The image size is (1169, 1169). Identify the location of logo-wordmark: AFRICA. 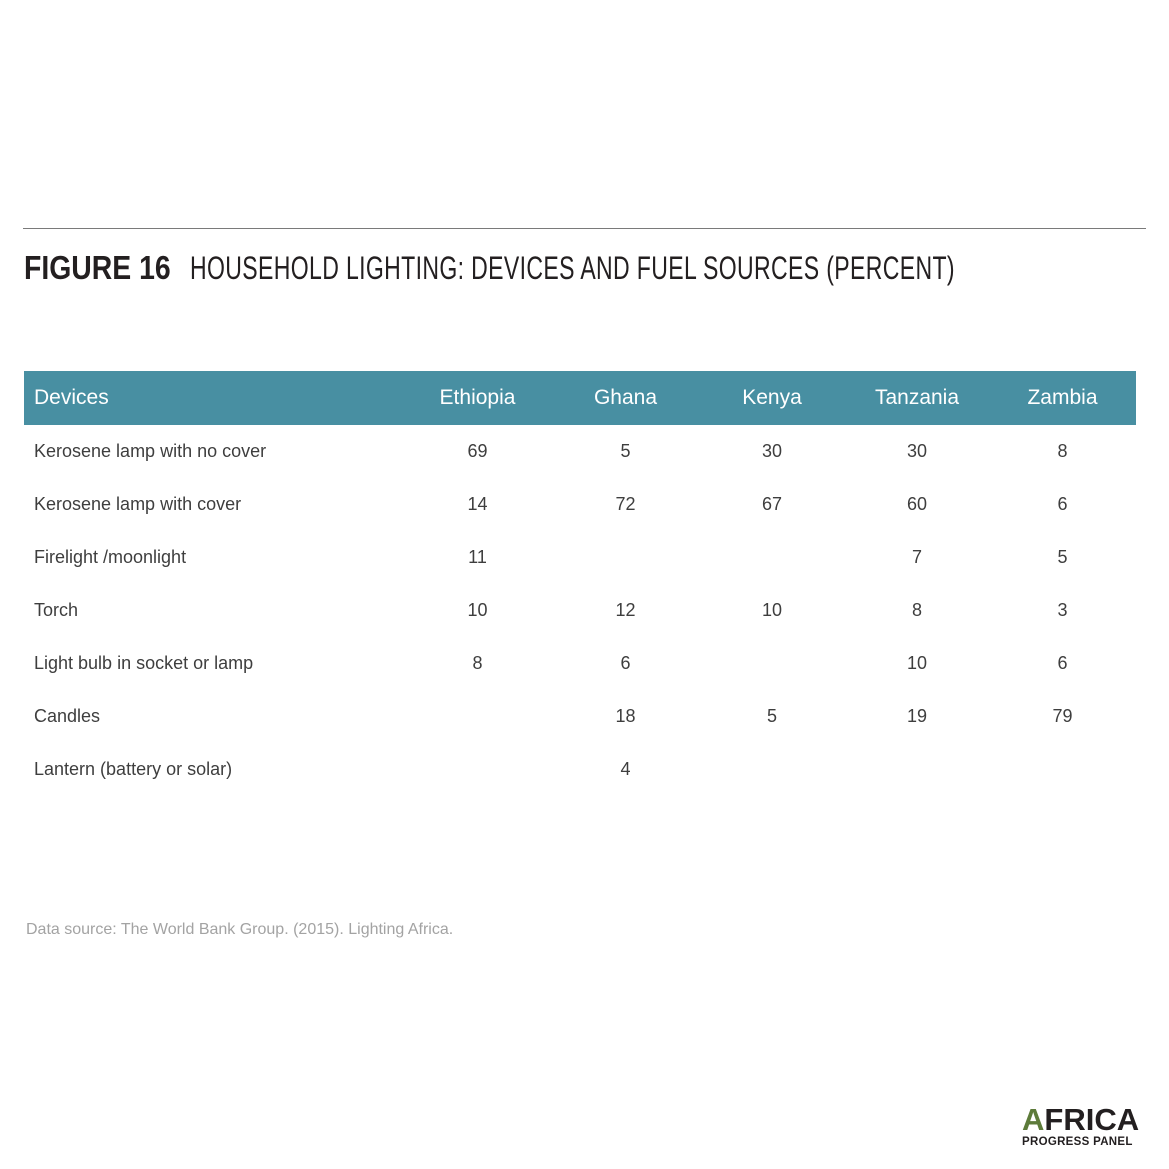
(1084, 1119).